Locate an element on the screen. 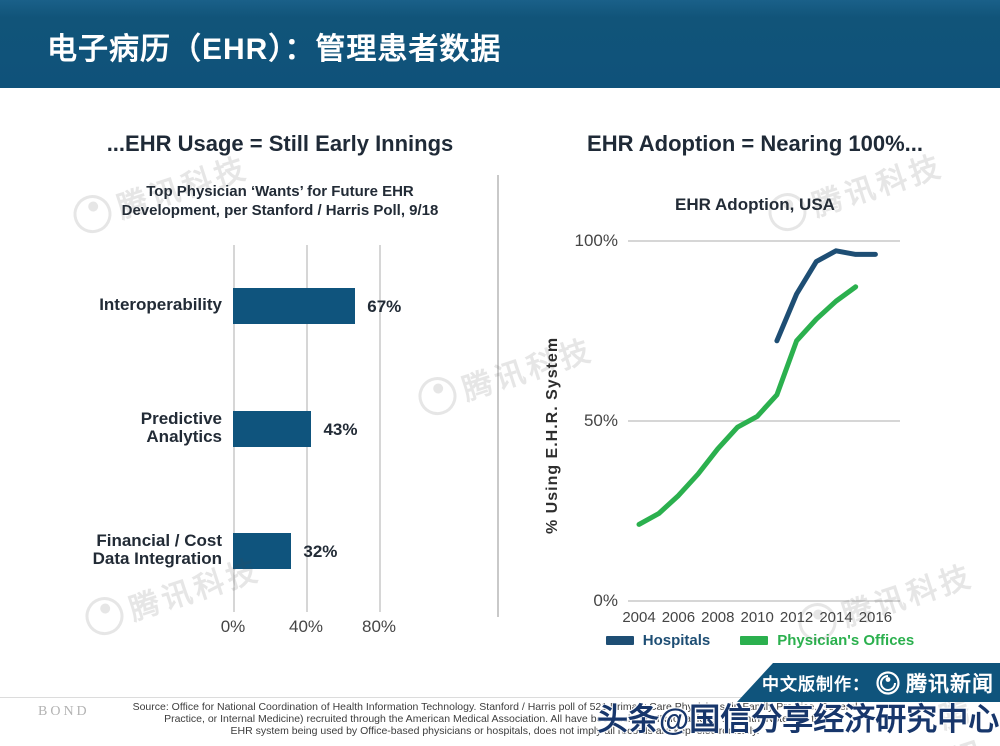 This screenshot has height=746, width=1000. x-tick-label: 80% is located at coordinates (379, 626).